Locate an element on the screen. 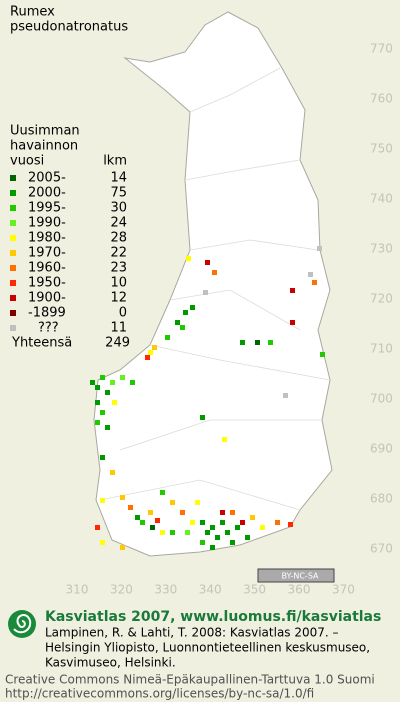  legend-label: 1960- is located at coordinates (47, 268).